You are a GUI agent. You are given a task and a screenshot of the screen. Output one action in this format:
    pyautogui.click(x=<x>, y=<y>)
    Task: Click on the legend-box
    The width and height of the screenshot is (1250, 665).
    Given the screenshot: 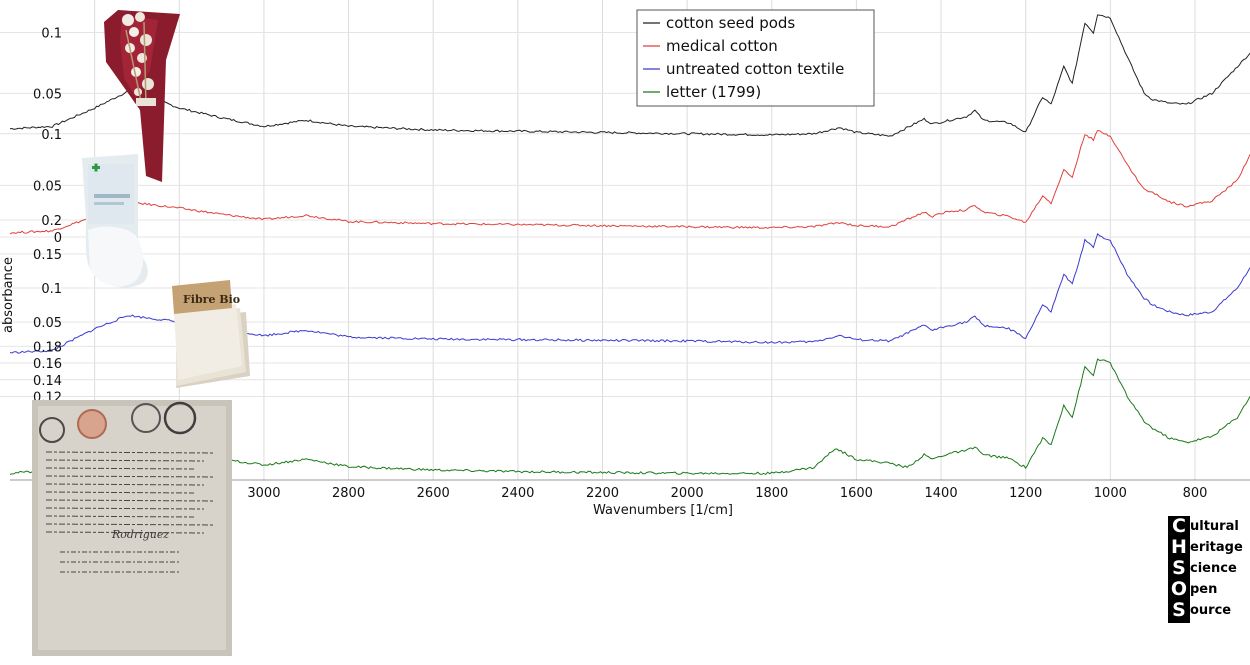 What is the action you would take?
    pyautogui.click(x=755, y=58)
    